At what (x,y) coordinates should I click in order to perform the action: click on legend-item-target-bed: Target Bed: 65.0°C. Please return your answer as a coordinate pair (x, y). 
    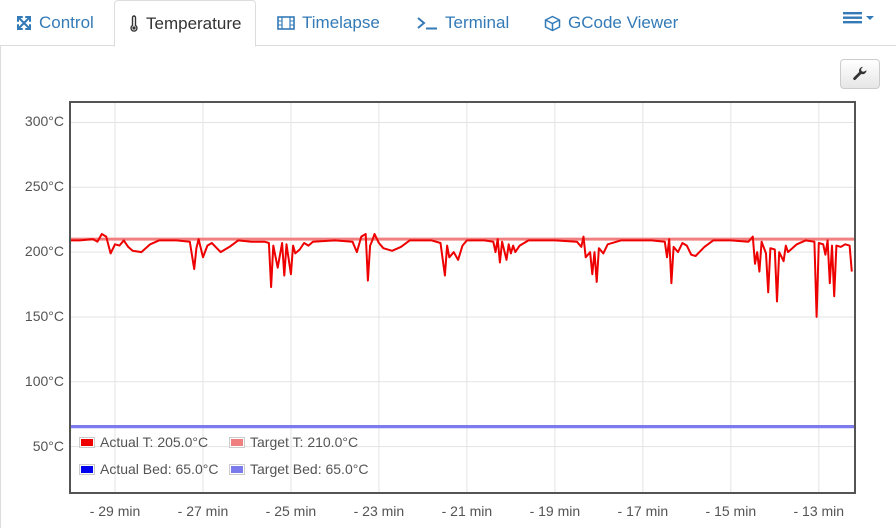
    Looking at the image, I should click on (298, 469).